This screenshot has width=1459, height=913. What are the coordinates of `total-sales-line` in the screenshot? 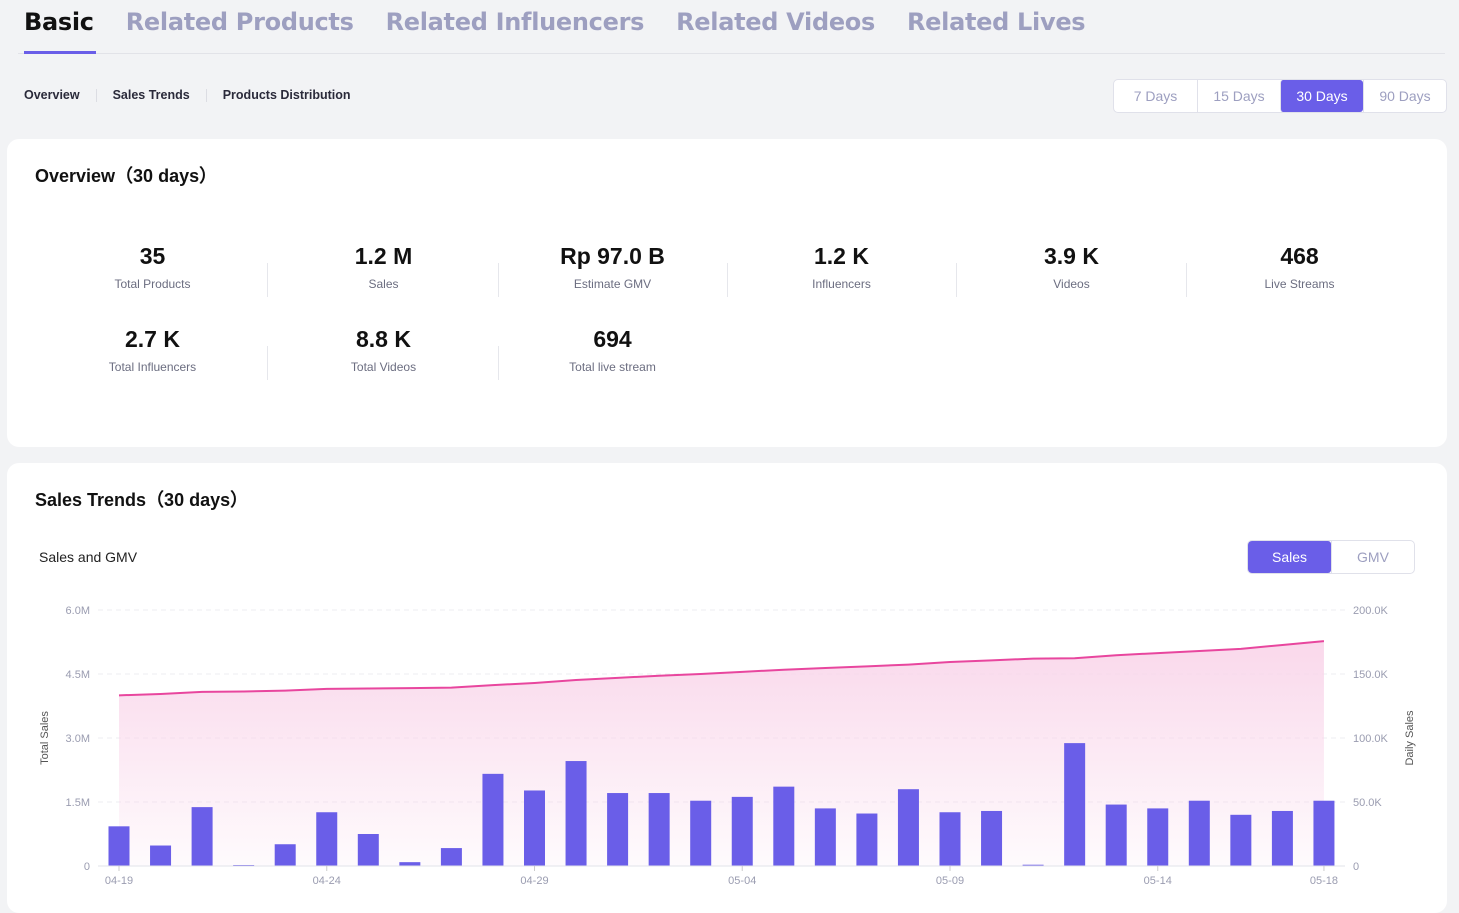 It's located at (721, 668).